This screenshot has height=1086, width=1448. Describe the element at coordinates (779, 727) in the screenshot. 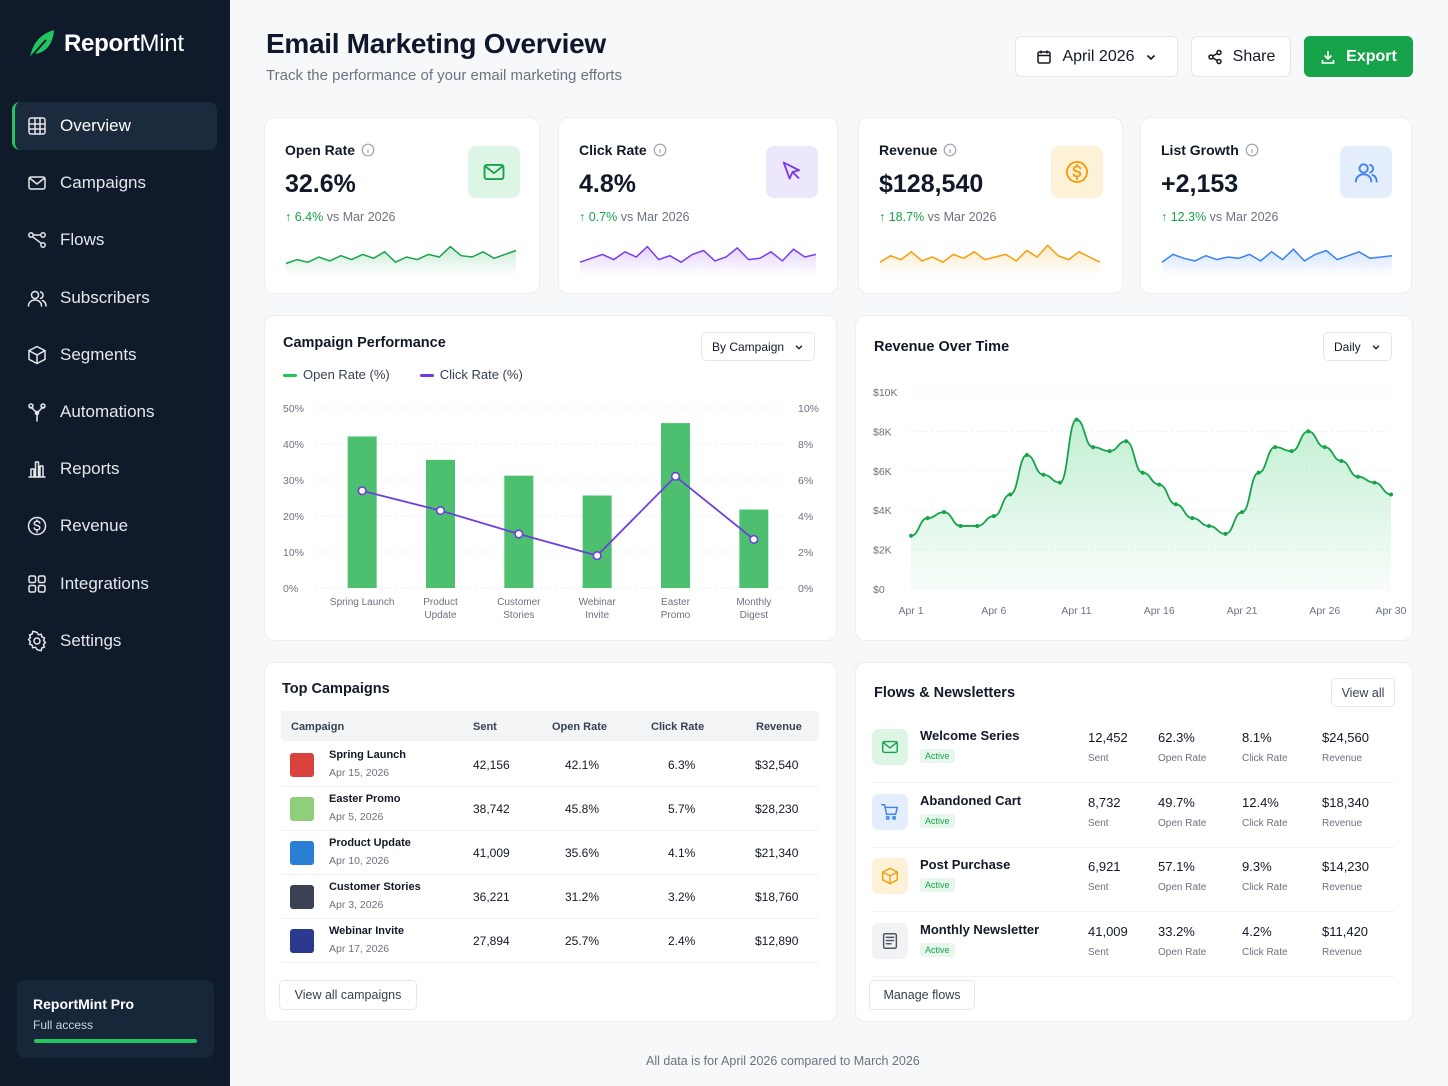

I see `column-header-revenue: Revenue` at that location.